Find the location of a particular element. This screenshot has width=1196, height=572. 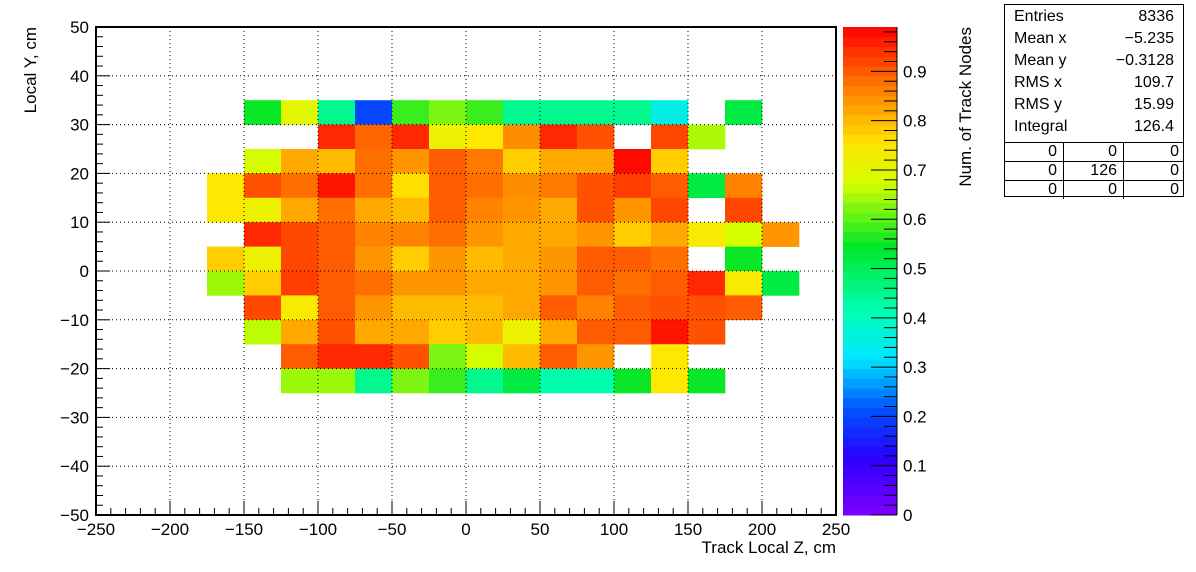

color-scale-tick-label: 0.4 is located at coordinates (915, 318).